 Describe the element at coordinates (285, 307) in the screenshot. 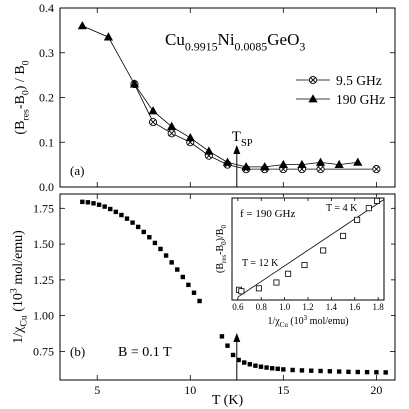

I see `x-tick-label: 1.0` at that location.